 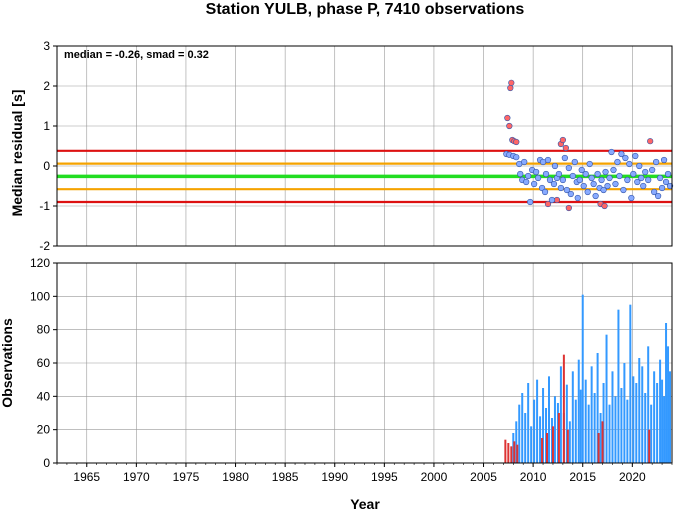 I want to click on x-tick-label: 2015, so click(x=582, y=477).